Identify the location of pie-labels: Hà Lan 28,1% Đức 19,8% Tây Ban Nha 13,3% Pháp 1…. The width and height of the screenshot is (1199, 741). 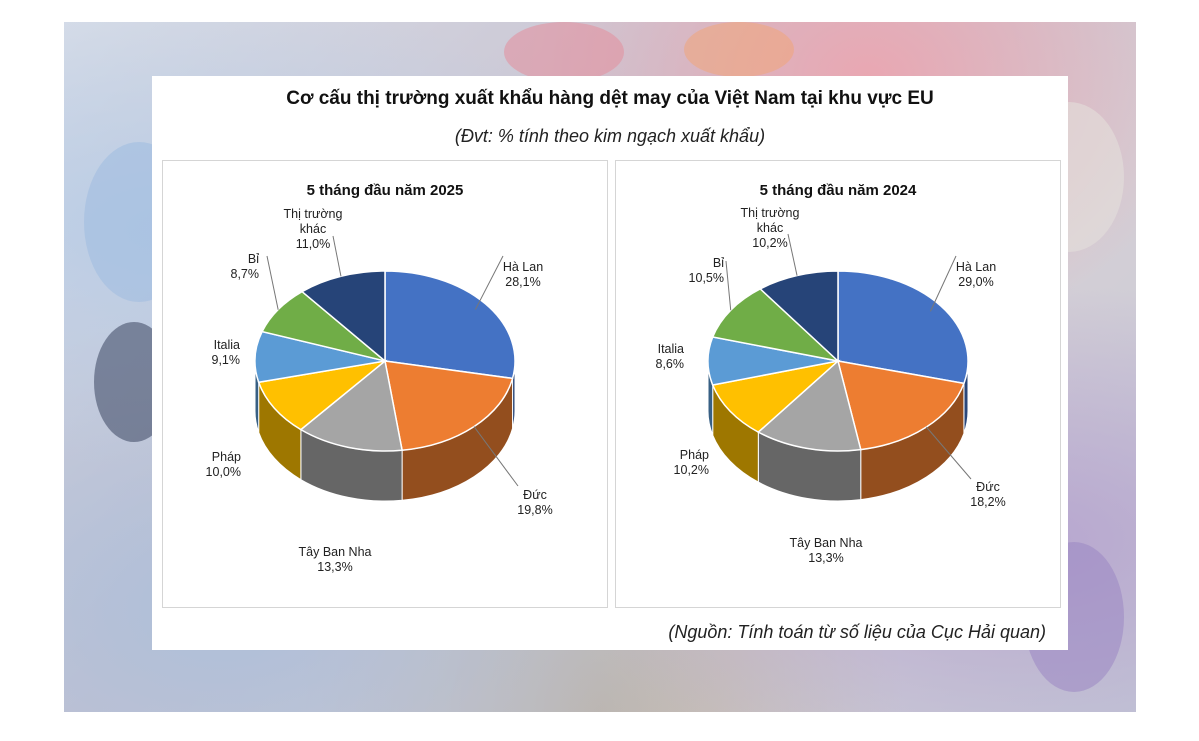
(379, 390).